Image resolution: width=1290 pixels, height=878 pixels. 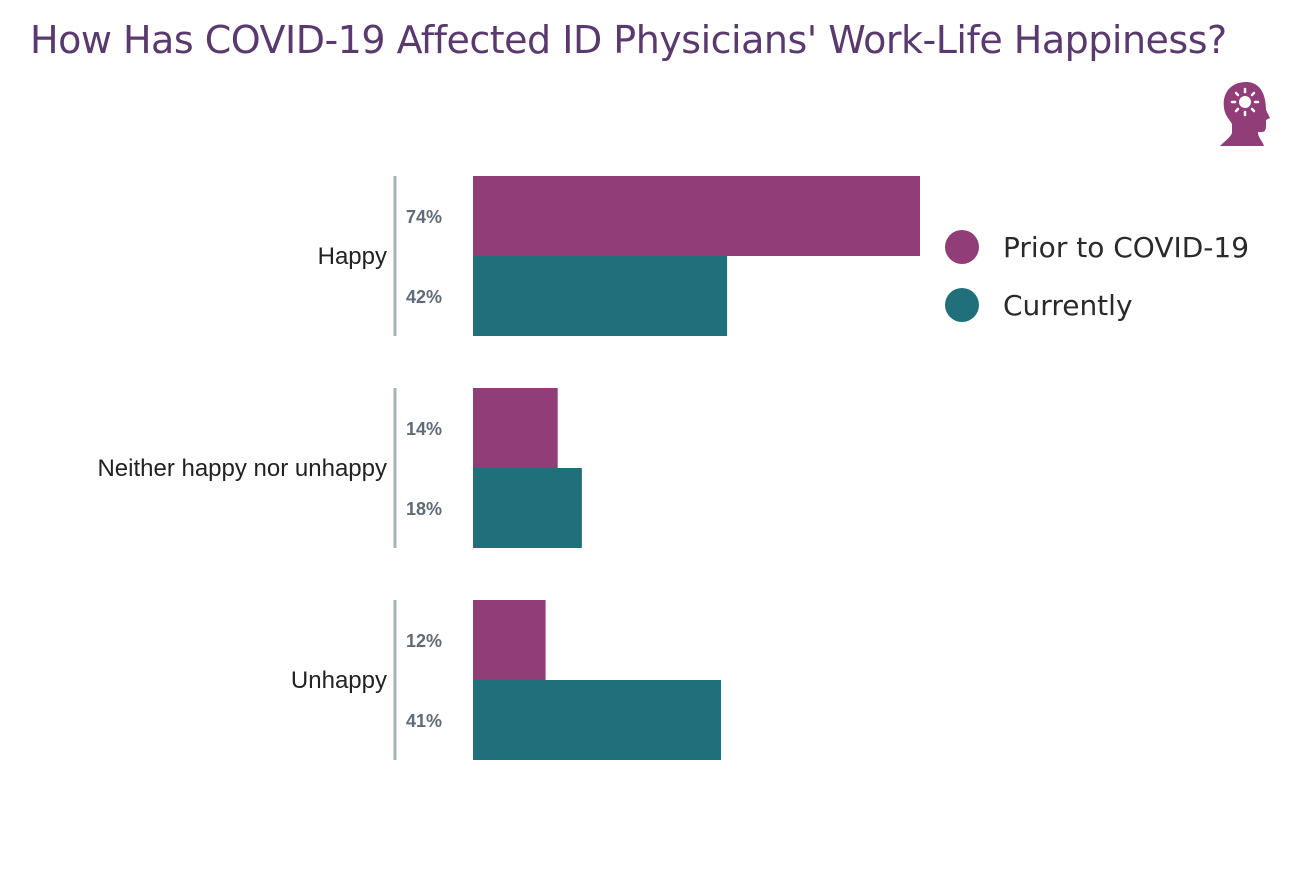 What do you see at coordinates (242, 468) in the screenshot?
I see `category-label: Neither happy nor unhappy` at bounding box center [242, 468].